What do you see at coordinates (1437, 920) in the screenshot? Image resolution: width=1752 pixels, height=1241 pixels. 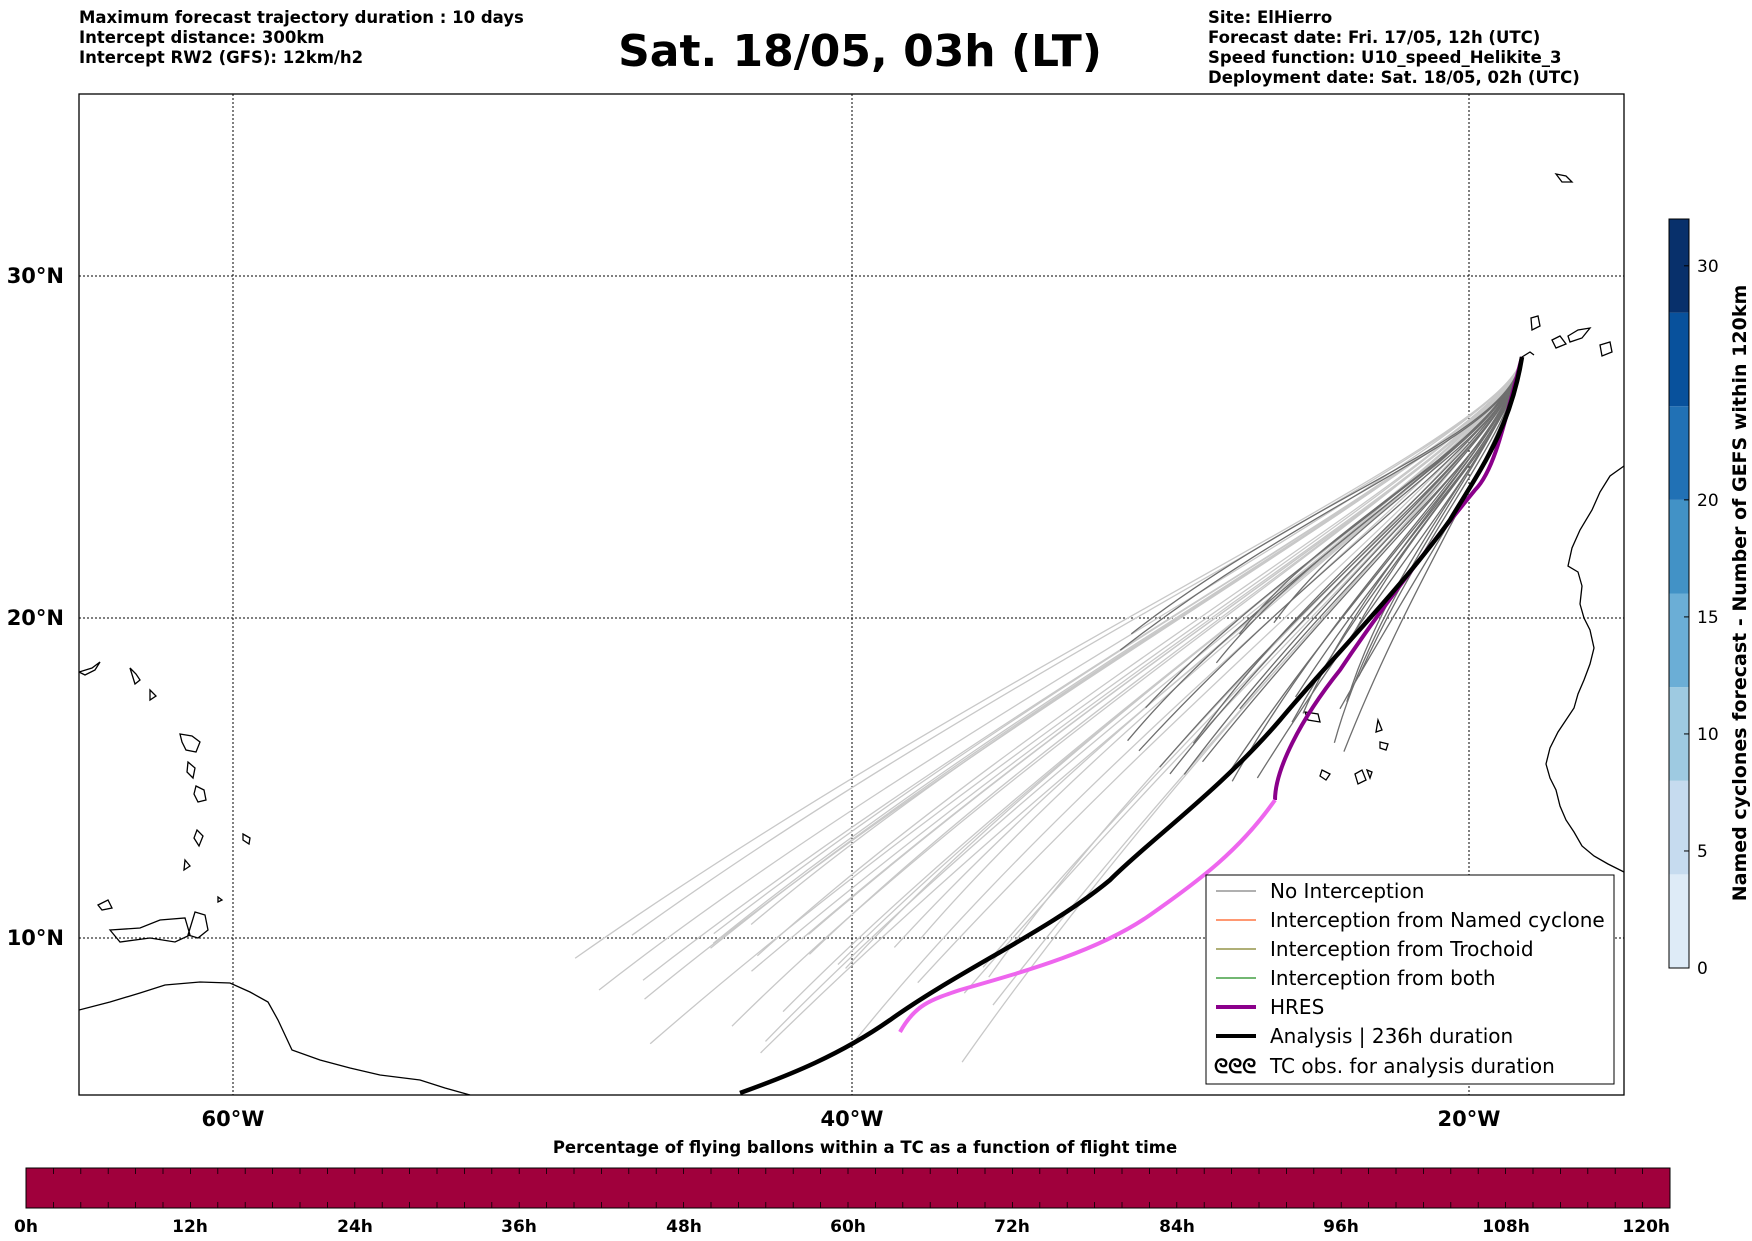 I see `legend-label-named-cyclone: Interception from Named cyclone` at bounding box center [1437, 920].